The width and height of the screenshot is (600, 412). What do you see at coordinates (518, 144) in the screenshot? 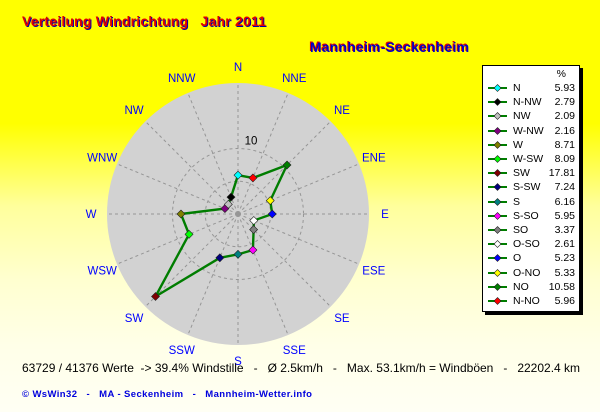
I see `legend-label: W` at bounding box center [518, 144].